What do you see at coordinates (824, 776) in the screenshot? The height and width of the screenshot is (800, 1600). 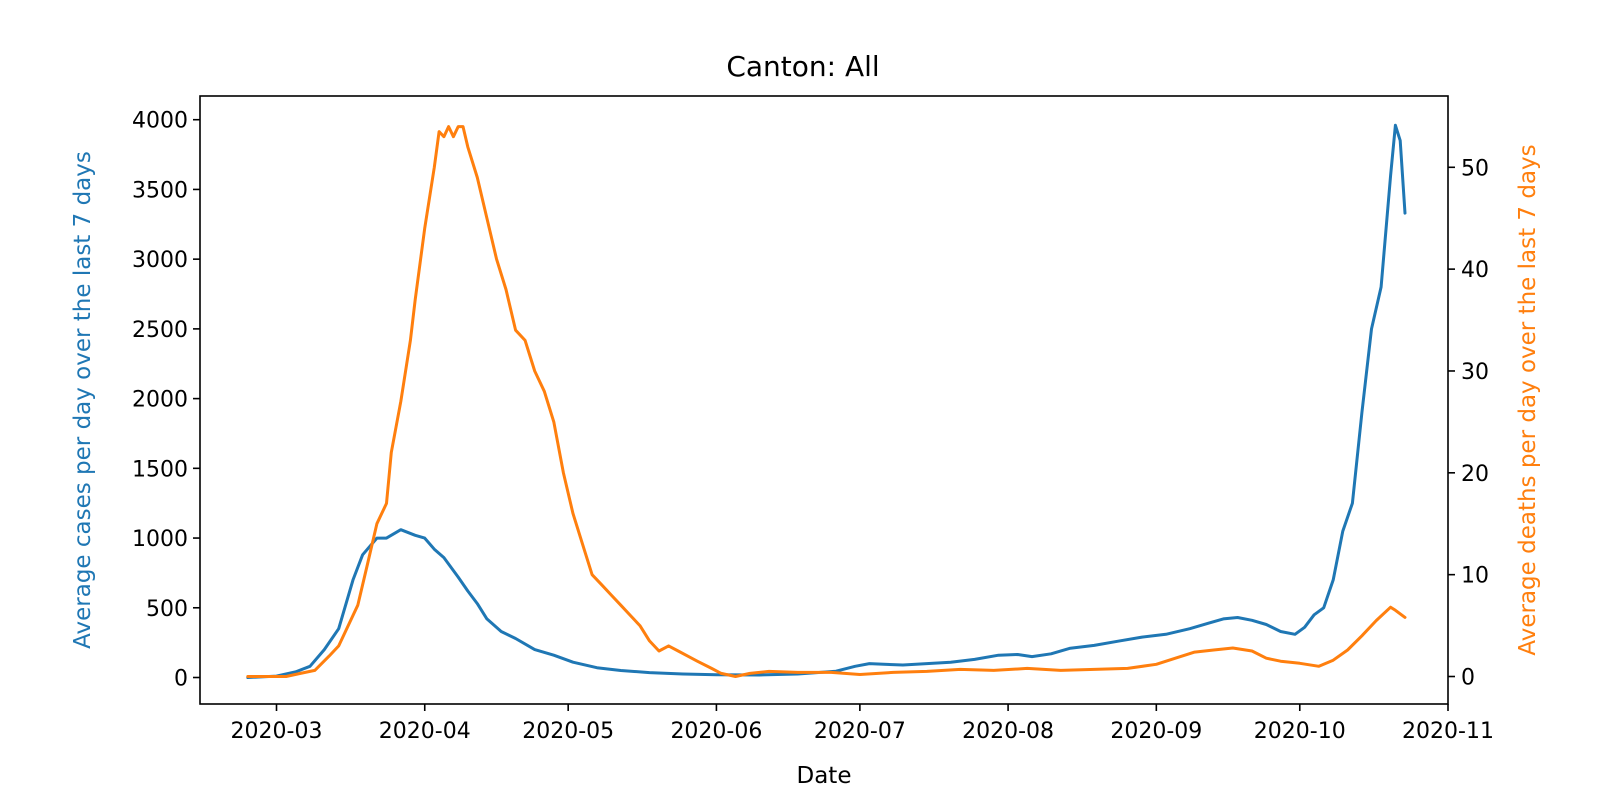 I see `x-axis-label: Date` at bounding box center [824, 776].